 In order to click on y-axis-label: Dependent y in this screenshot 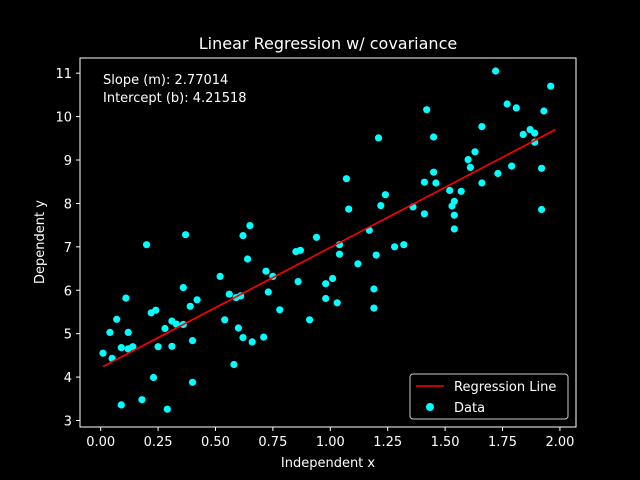, I will do `click(40, 242)`.